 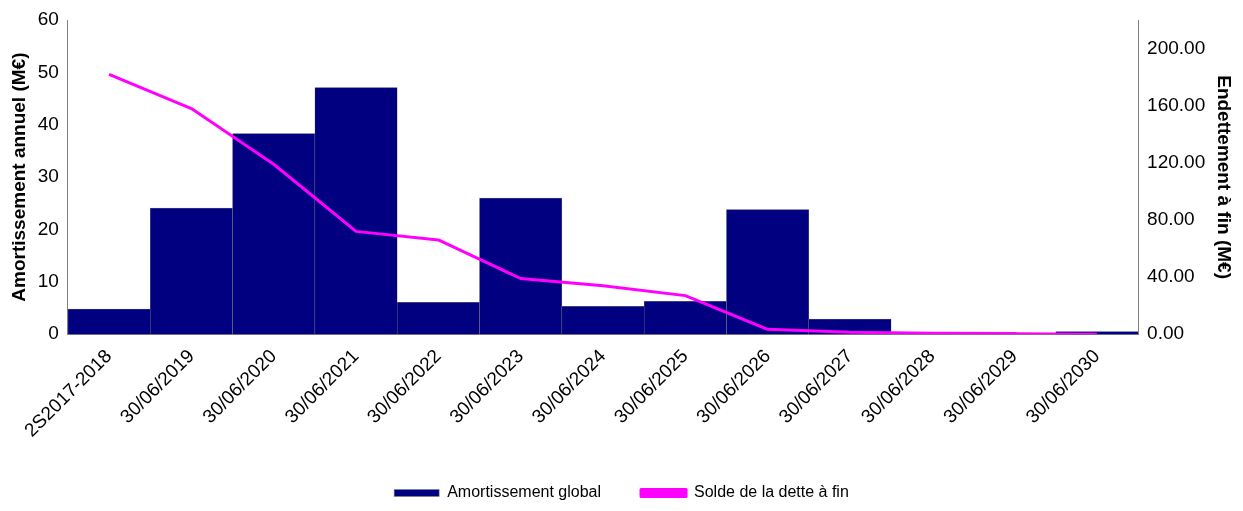 I want to click on legend-label: Solde de la dette à fin, so click(x=771, y=492).